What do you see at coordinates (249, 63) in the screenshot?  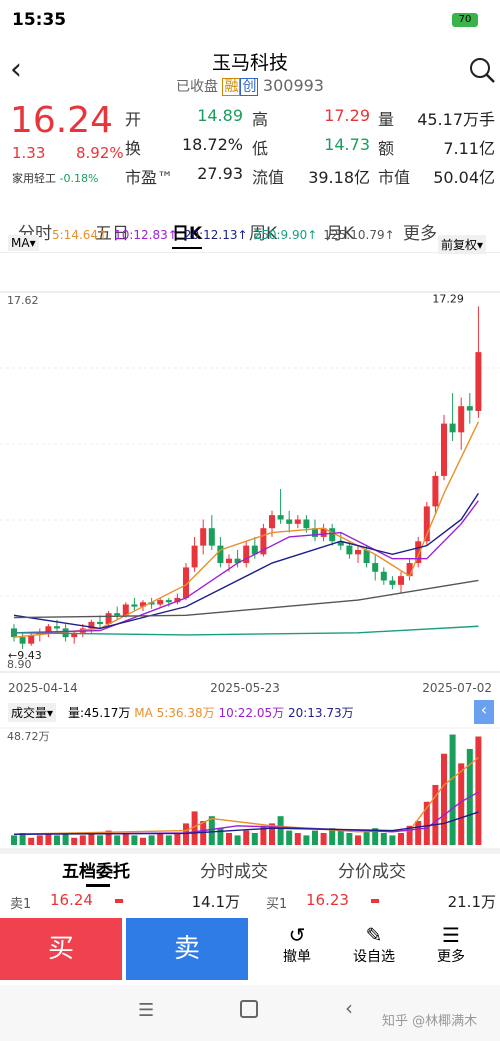 I see `stock-name: 玉马科技` at bounding box center [249, 63].